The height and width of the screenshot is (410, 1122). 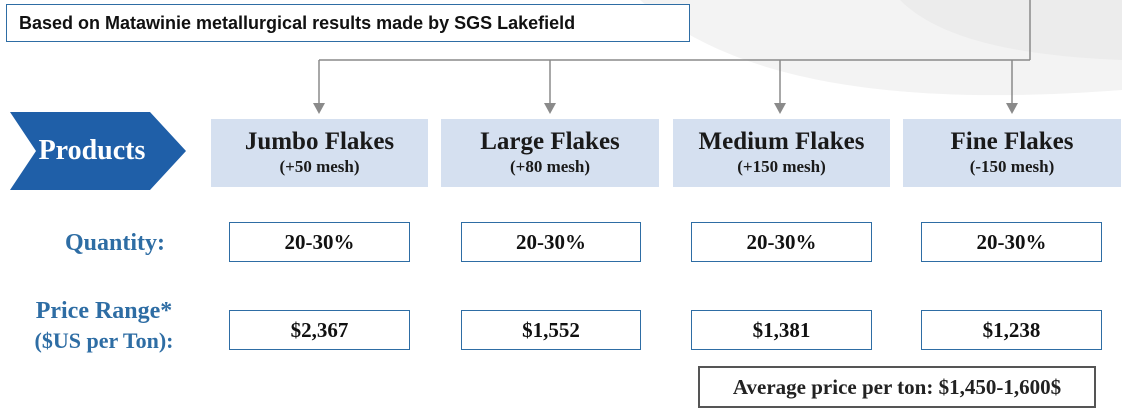 What do you see at coordinates (781, 141) in the screenshot?
I see `column-name: Medium Flakes` at bounding box center [781, 141].